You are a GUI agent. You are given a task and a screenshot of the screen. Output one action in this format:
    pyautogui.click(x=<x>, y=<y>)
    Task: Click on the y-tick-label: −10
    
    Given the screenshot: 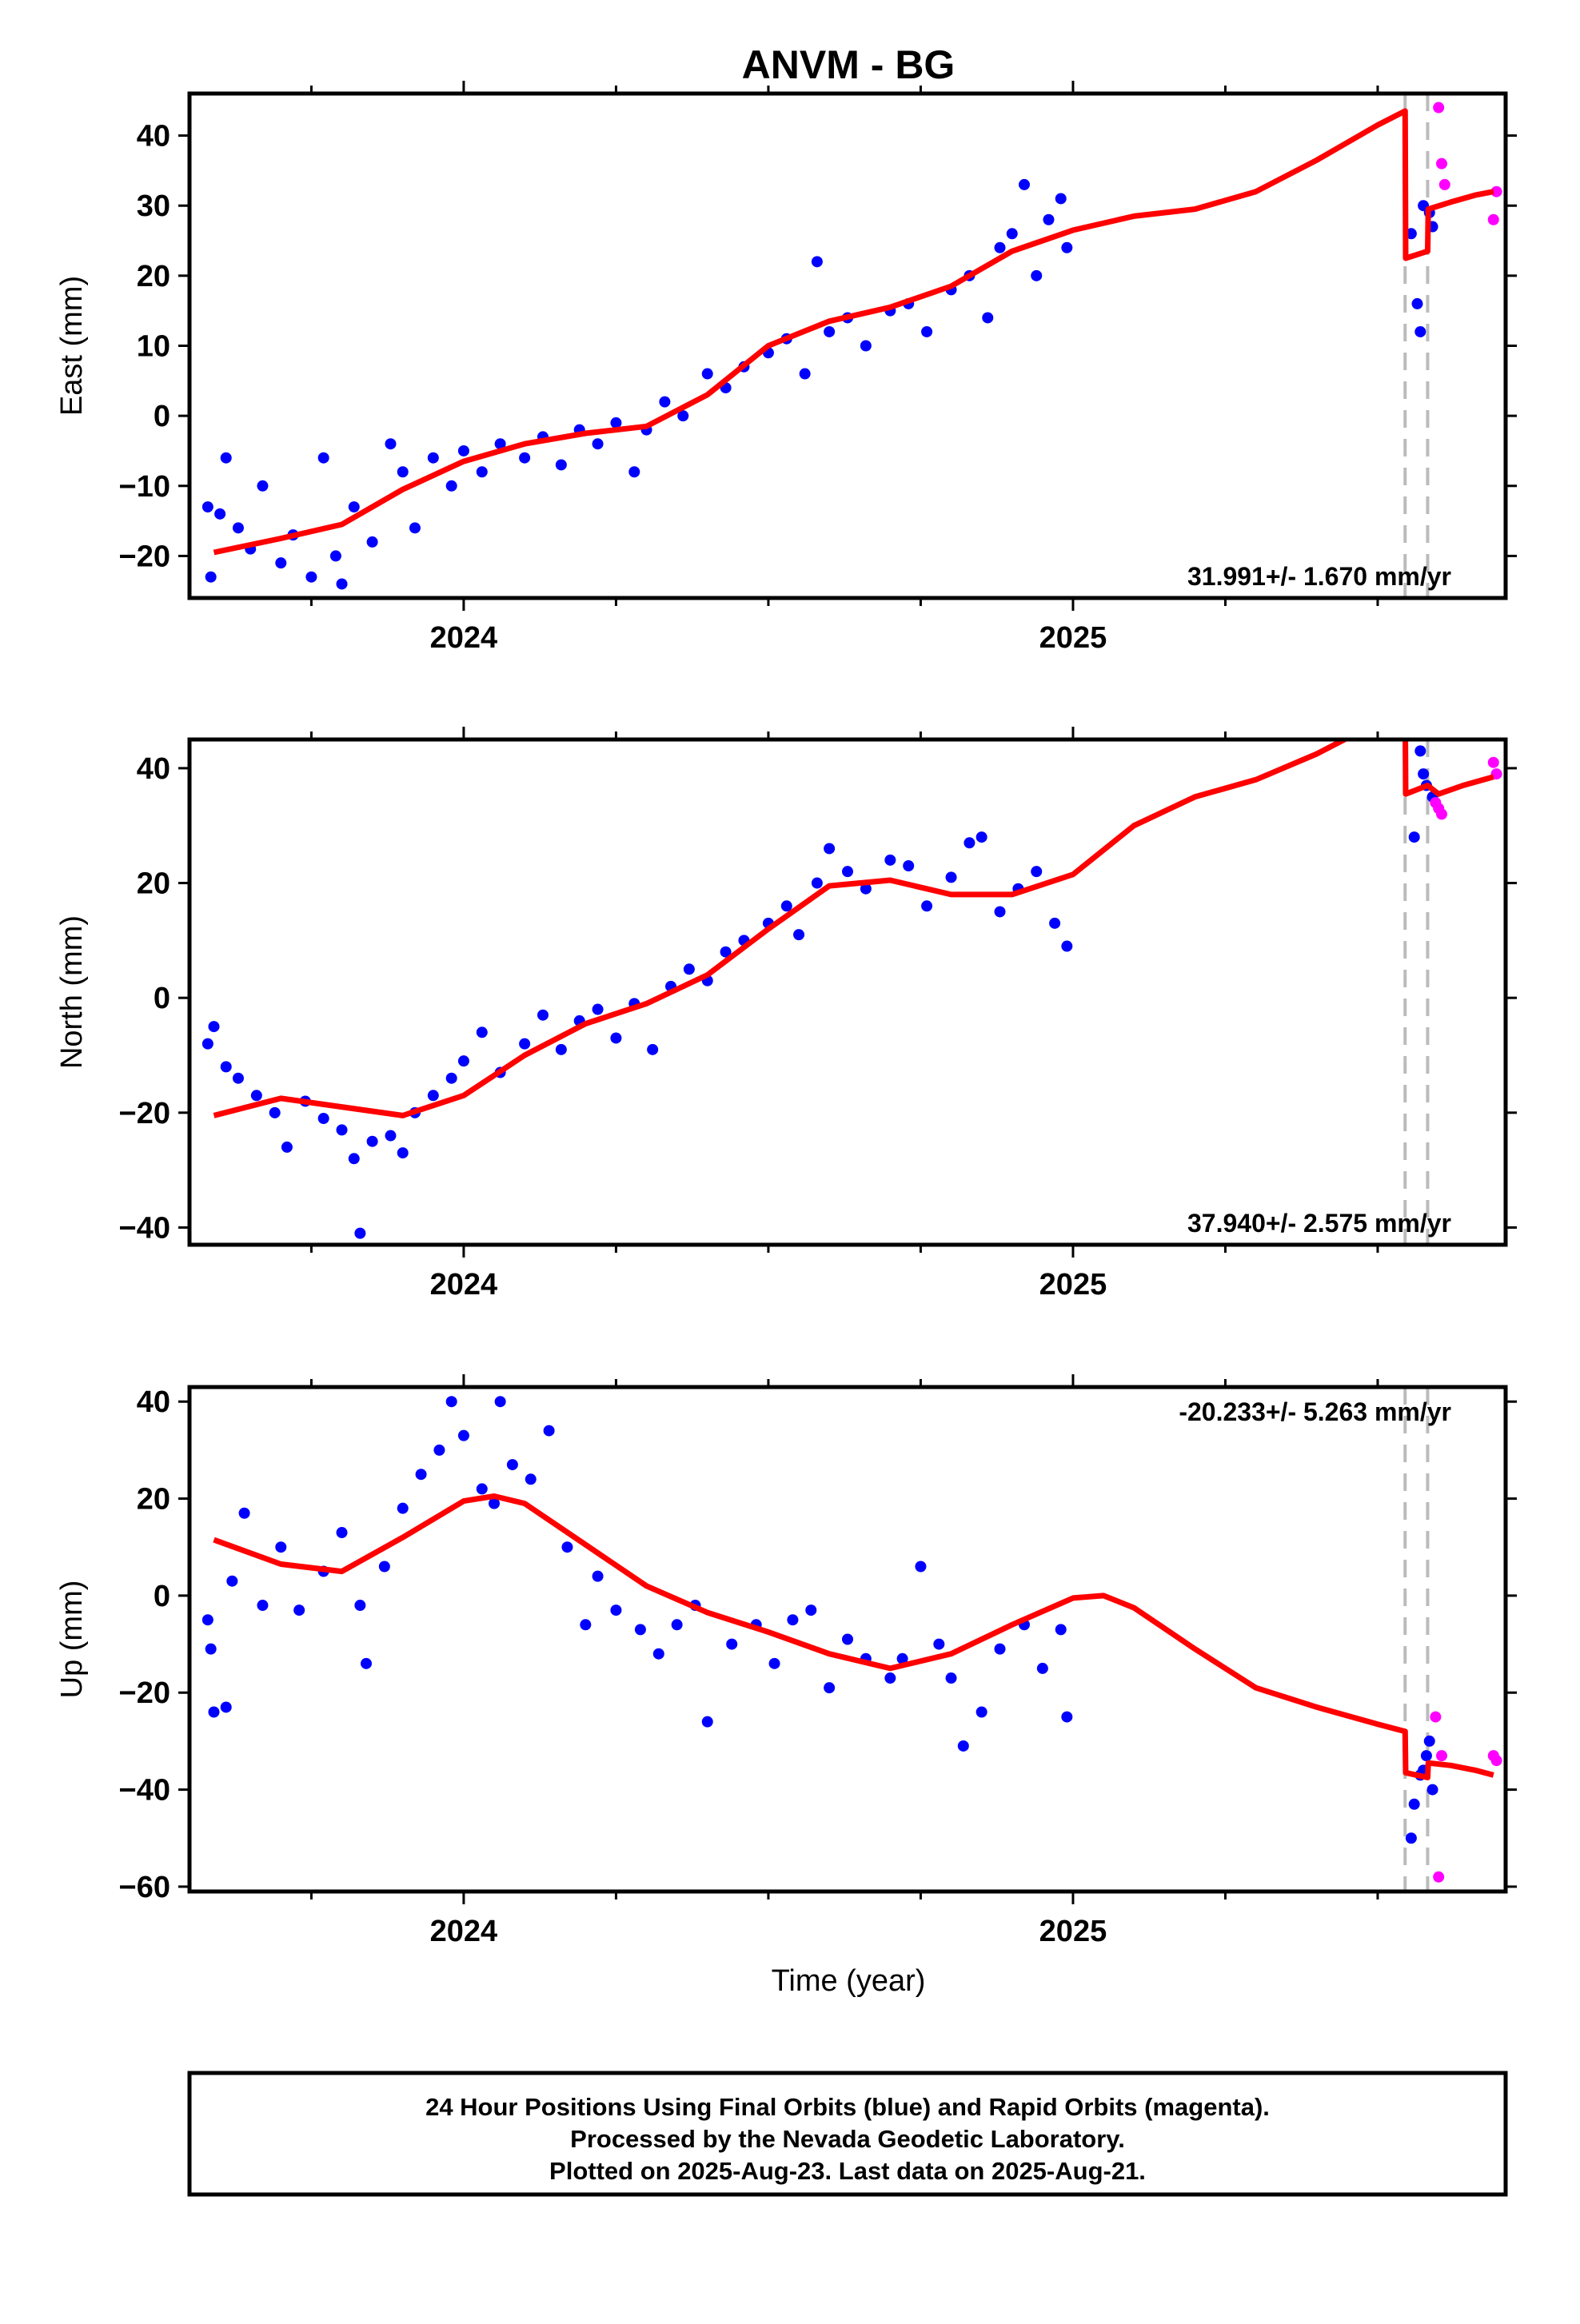 What is the action you would take?
    pyautogui.click(x=144, y=487)
    